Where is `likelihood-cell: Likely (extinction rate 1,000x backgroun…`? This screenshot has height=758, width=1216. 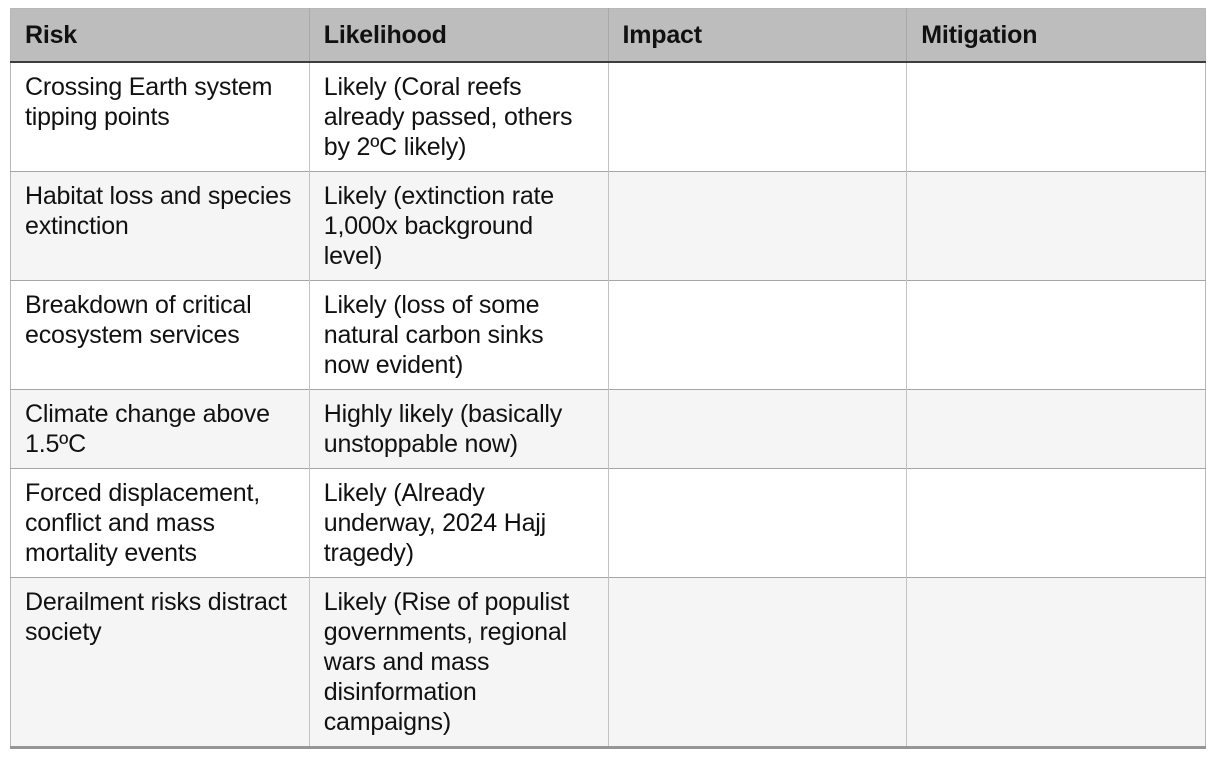
likelihood-cell: Likely (extinction rate 1,000x backgroun… is located at coordinates (458, 226).